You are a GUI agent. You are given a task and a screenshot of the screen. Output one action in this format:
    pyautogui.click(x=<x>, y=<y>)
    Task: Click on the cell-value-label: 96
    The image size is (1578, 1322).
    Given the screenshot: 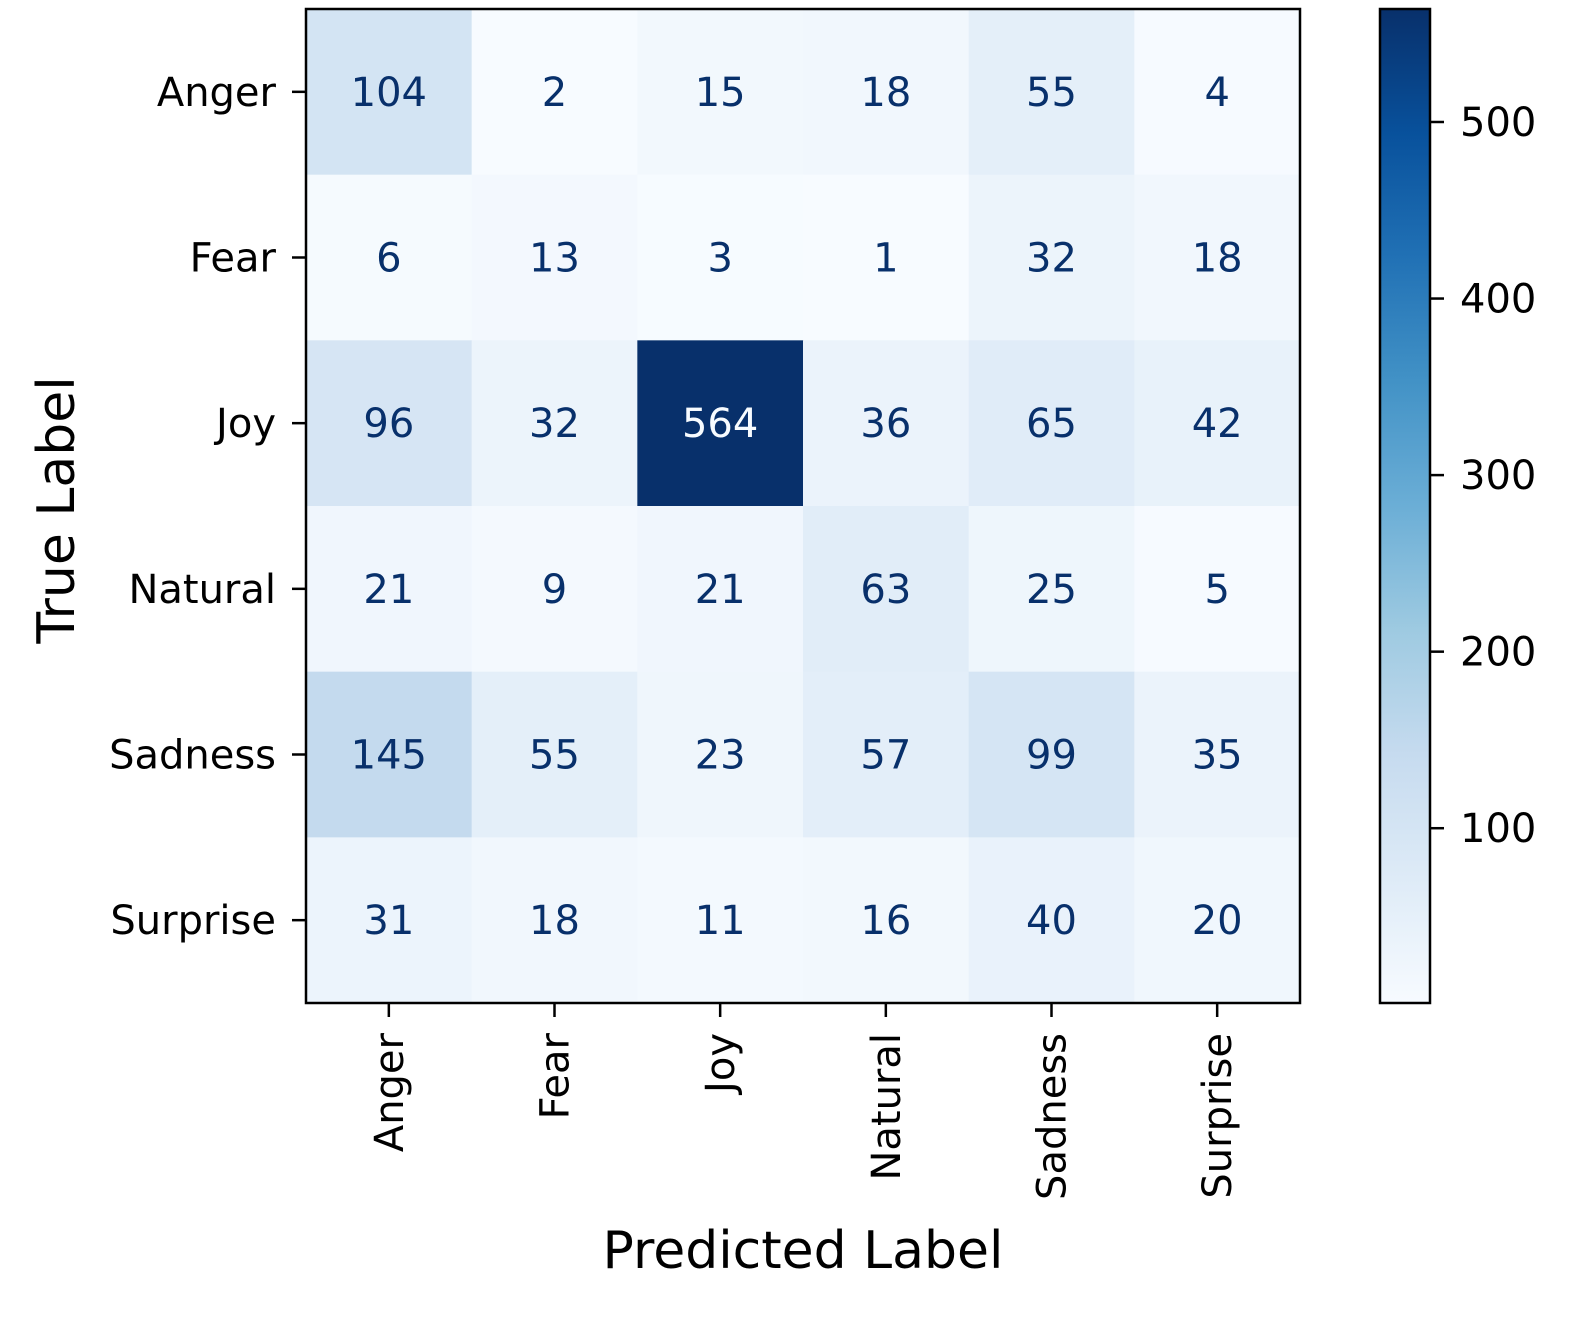 What is the action you would take?
    pyautogui.click(x=388, y=424)
    